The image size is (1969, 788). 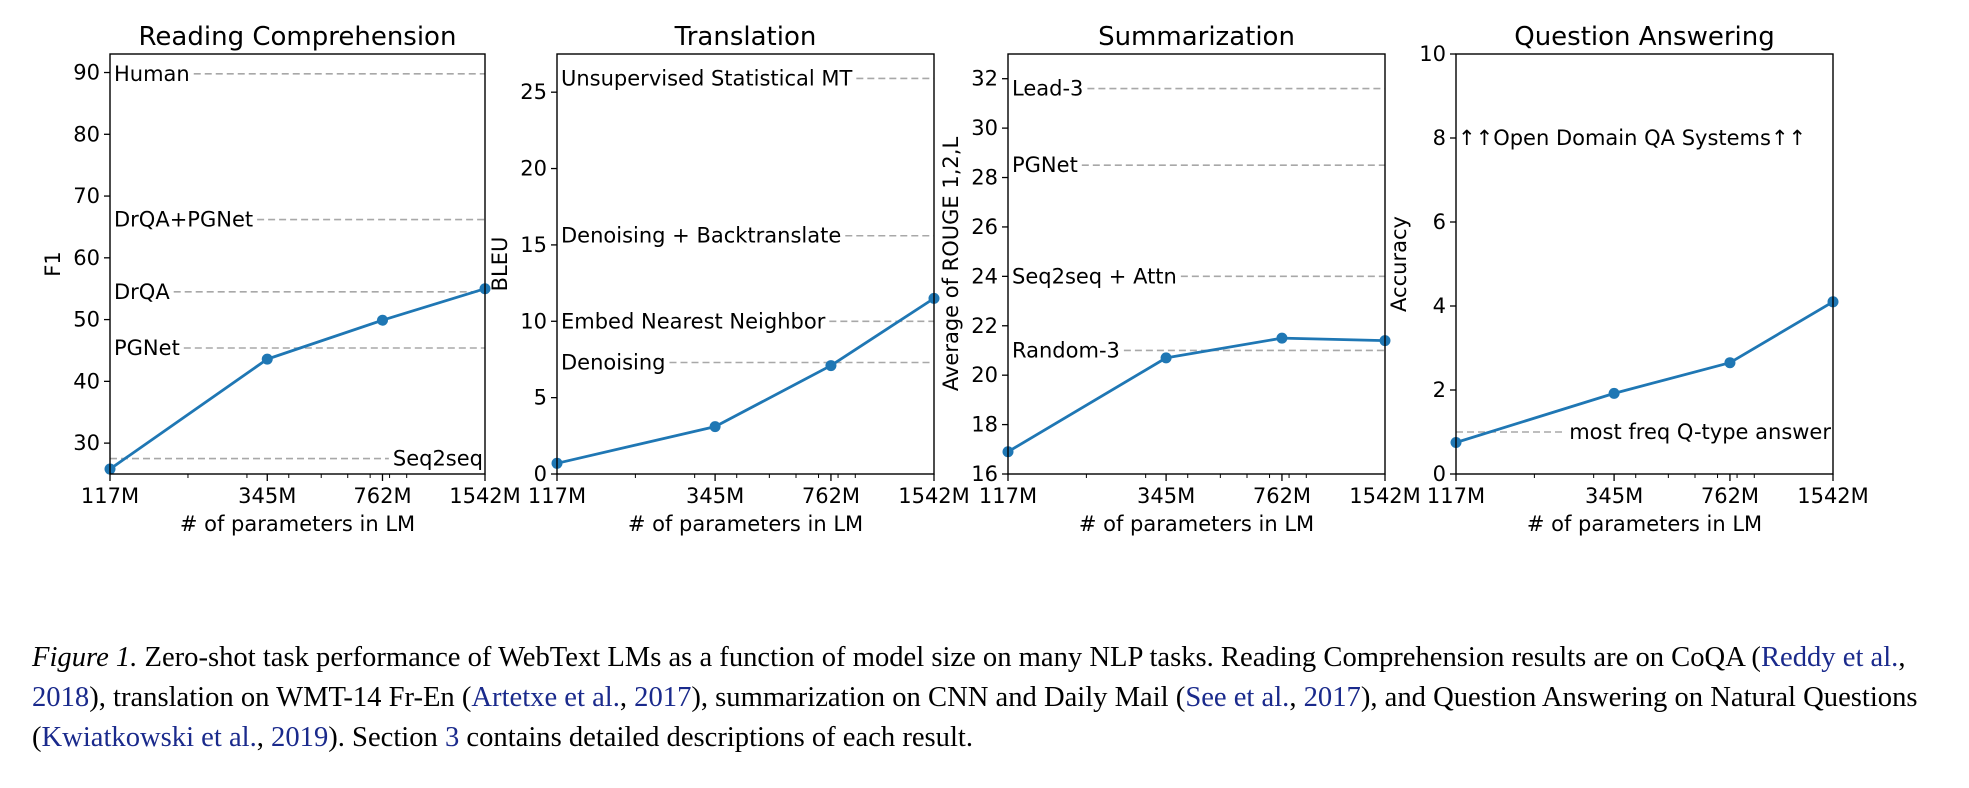 What do you see at coordinates (715, 496) in the screenshot?
I see `panel-2-xtick-label: 345M` at bounding box center [715, 496].